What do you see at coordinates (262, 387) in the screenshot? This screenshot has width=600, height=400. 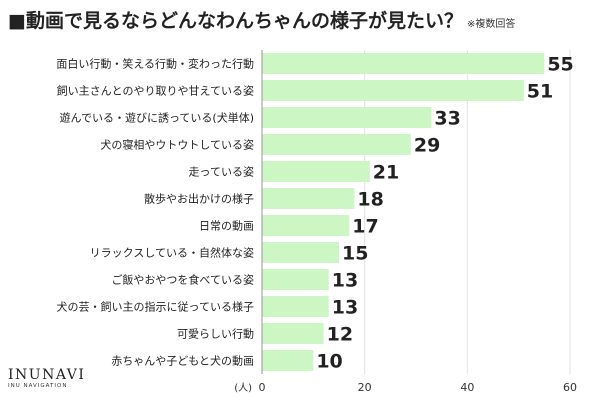 I see `x-tick-label: 0` at bounding box center [262, 387].